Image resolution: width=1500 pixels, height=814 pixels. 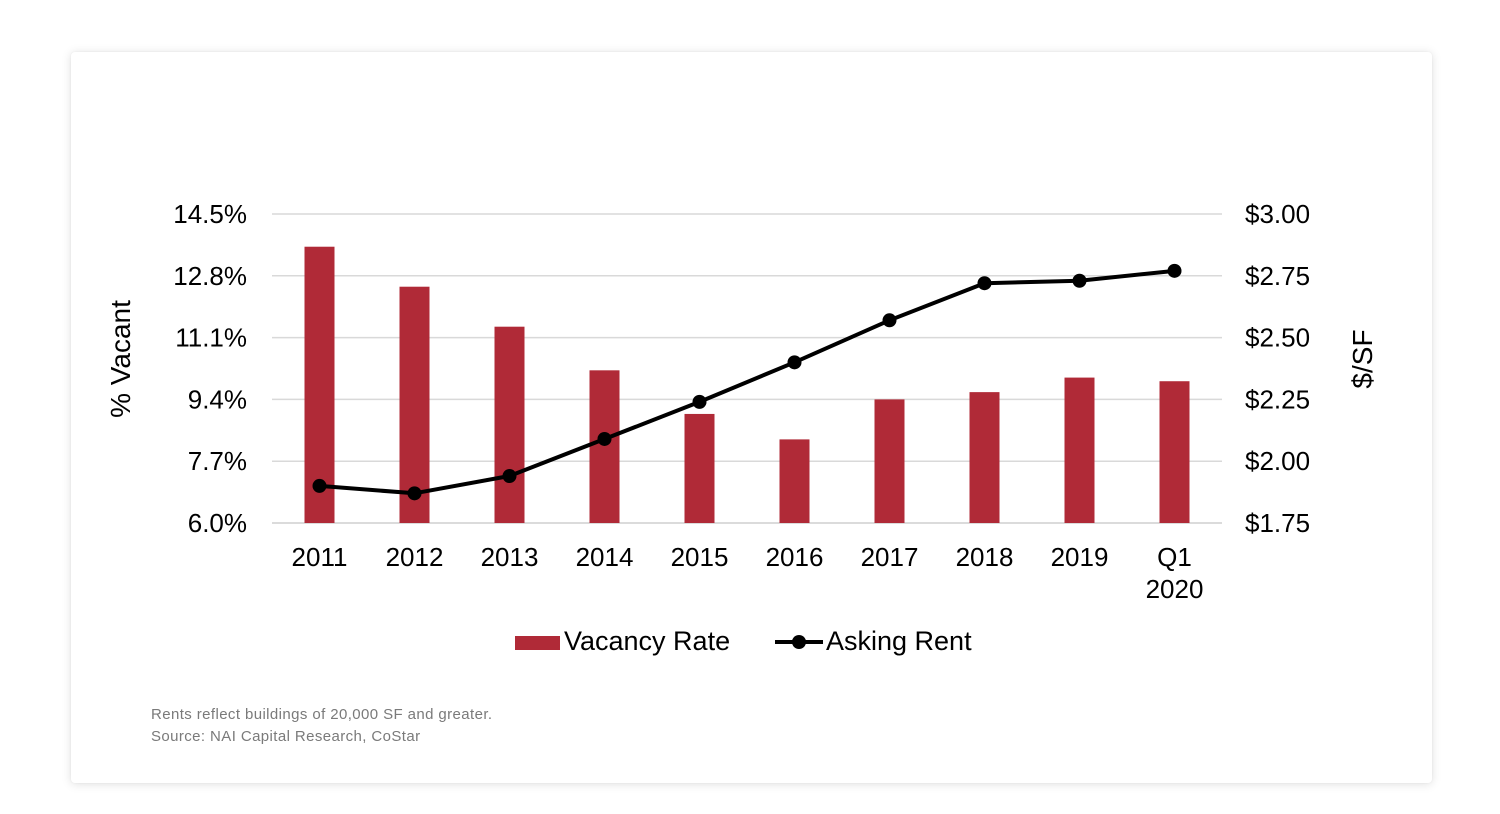 I want to click on left-axis-ticks: 14.5% 12.8% 11.1% 9.4% 7.7% 6.0%, so click(x=210, y=368).